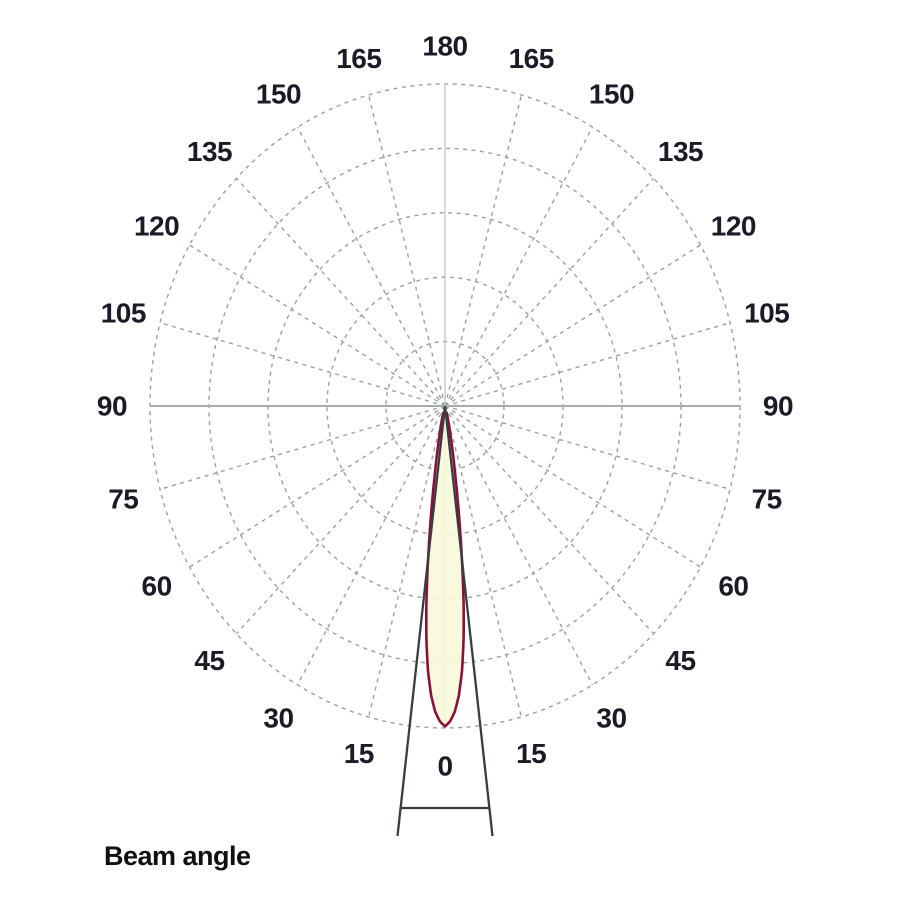 The image size is (922, 922). Describe the element at coordinates (468, 621) in the screenshot. I see `beam-angle-line-right` at that location.